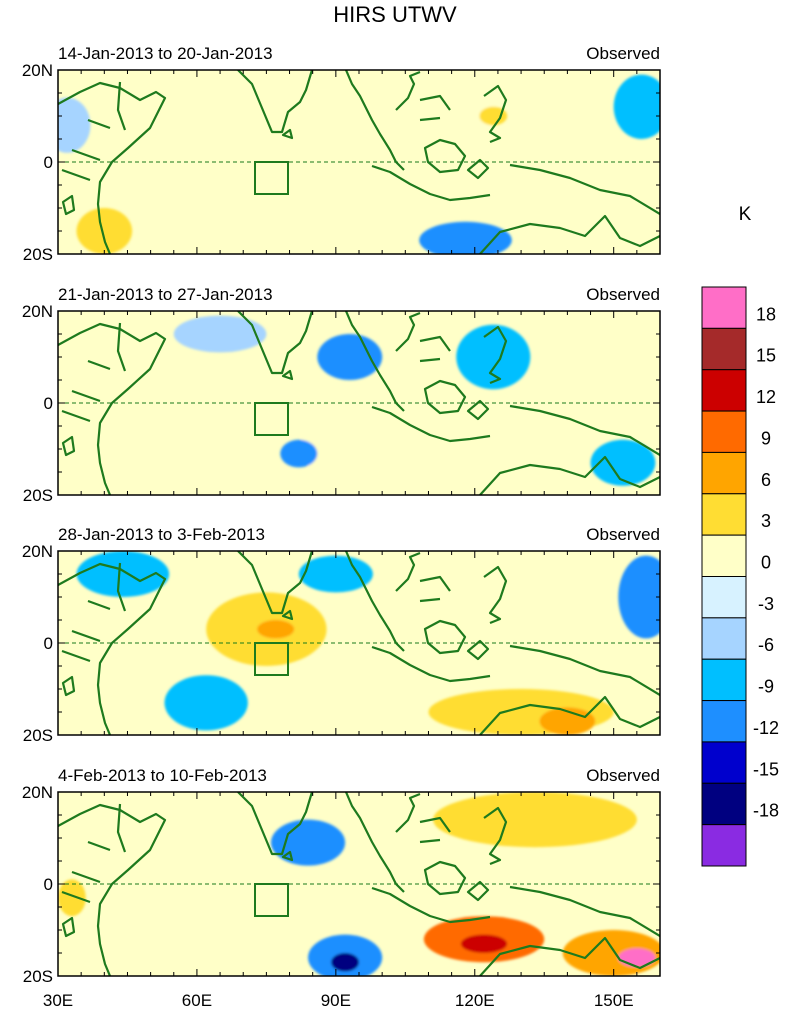  Describe the element at coordinates (766, 563) in the screenshot. I see `colorbar-label: 0` at that location.